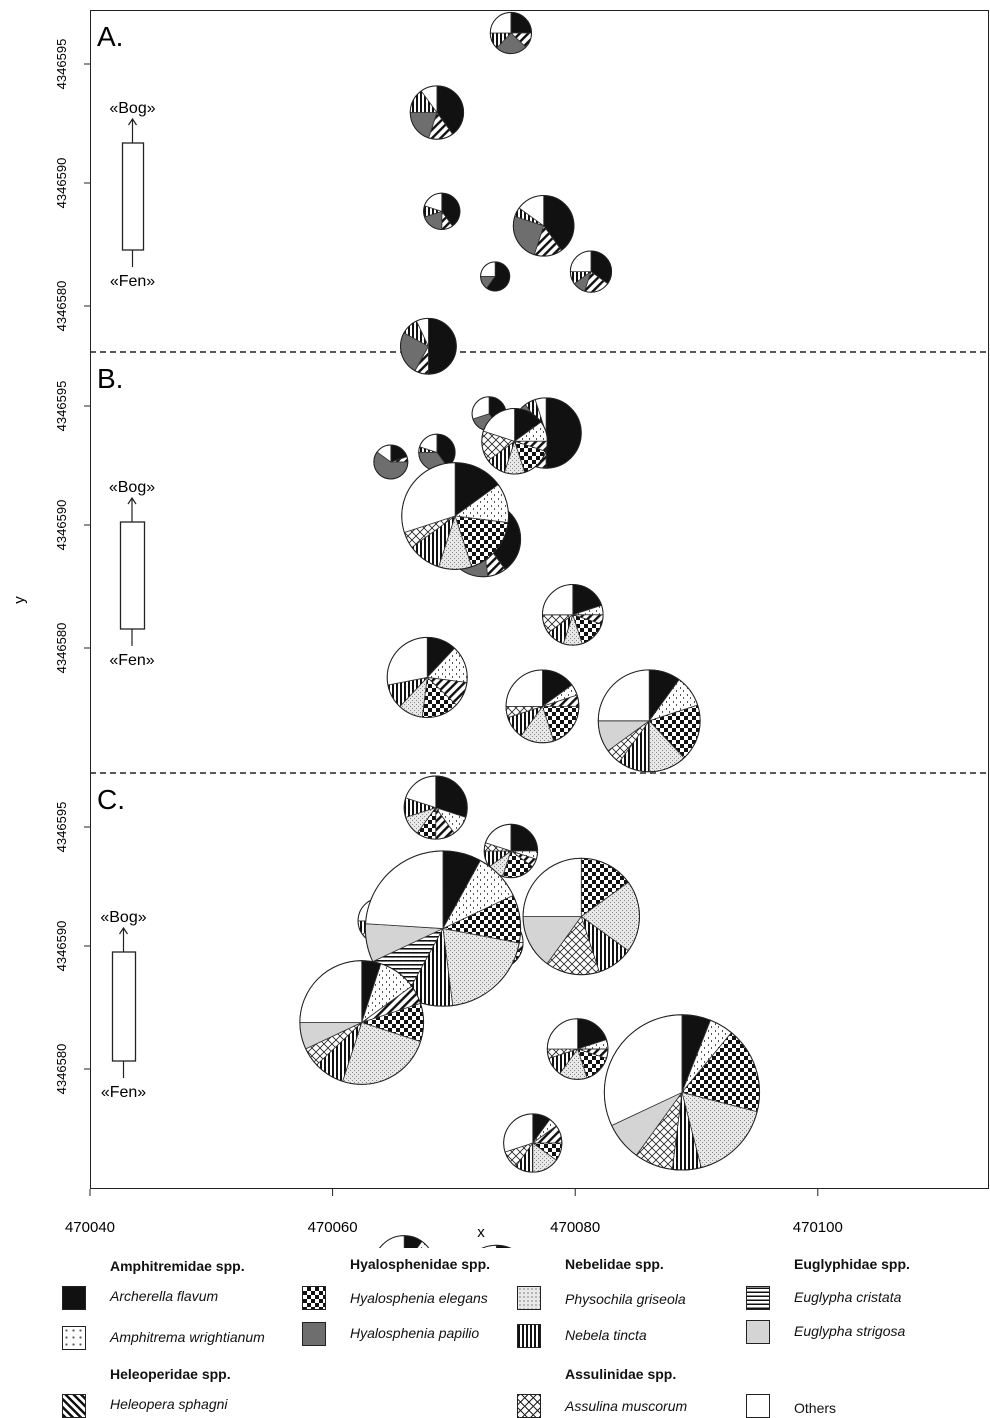 This screenshot has height=1418, width=990. I want to click on legend-item-assulina-muscorum: Assulina muscorum, so click(626, 1406).